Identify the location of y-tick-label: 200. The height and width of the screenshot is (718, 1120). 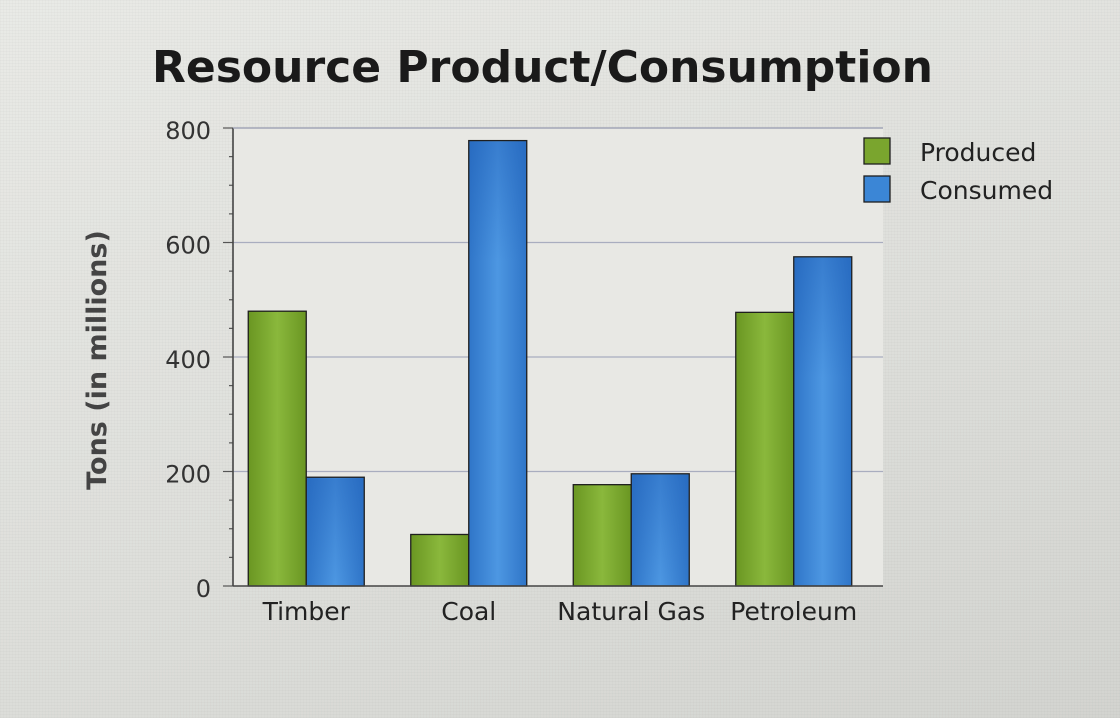
(188, 475).